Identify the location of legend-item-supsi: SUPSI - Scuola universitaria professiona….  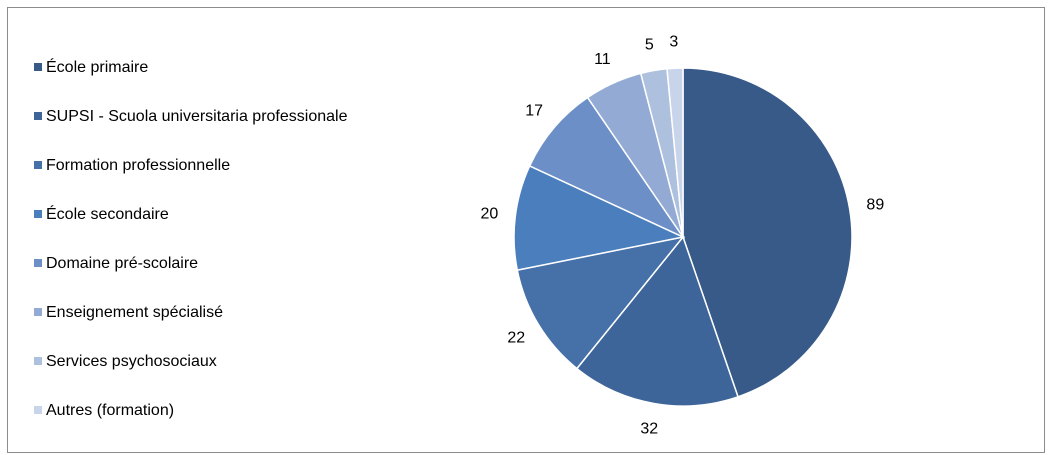
(190, 117).